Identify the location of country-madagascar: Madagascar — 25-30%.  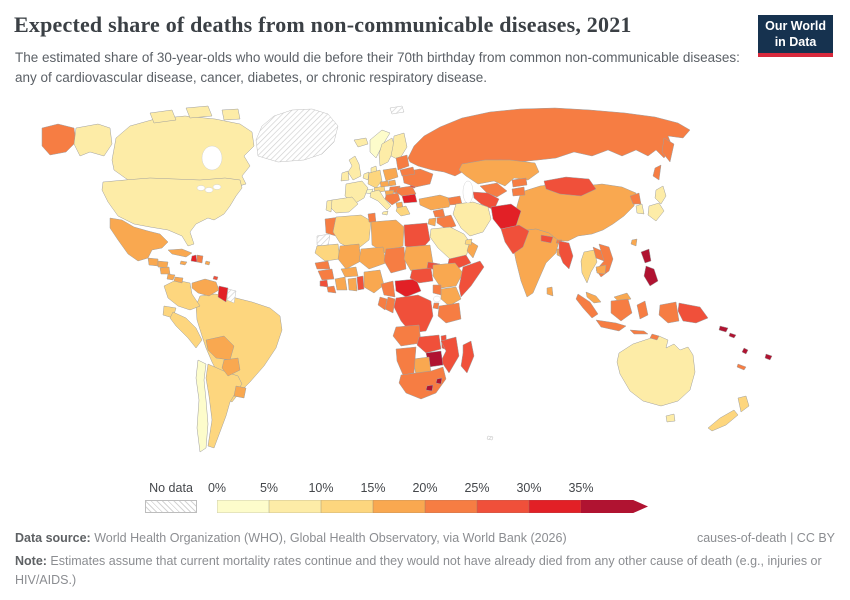
(467, 357).